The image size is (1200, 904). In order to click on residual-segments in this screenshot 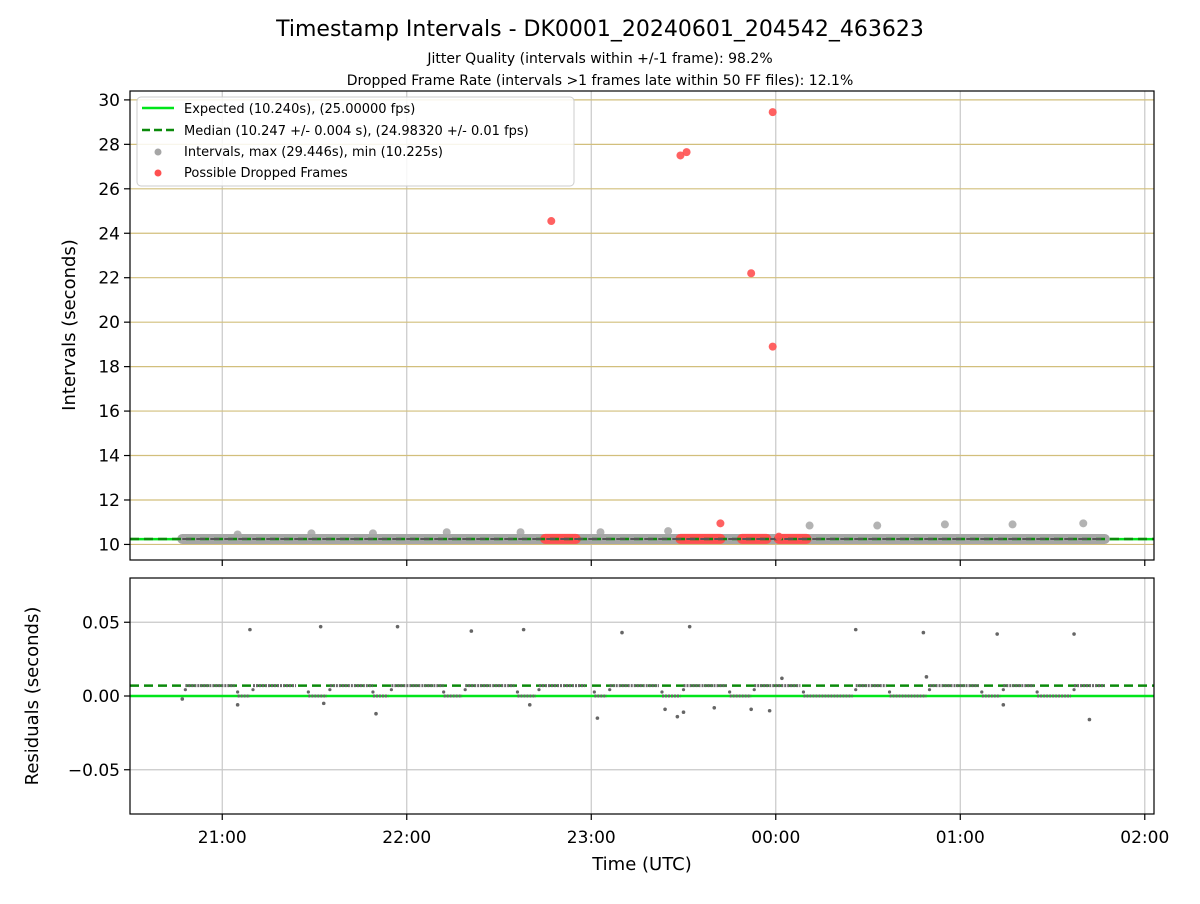, I will do `click(644, 691)`.